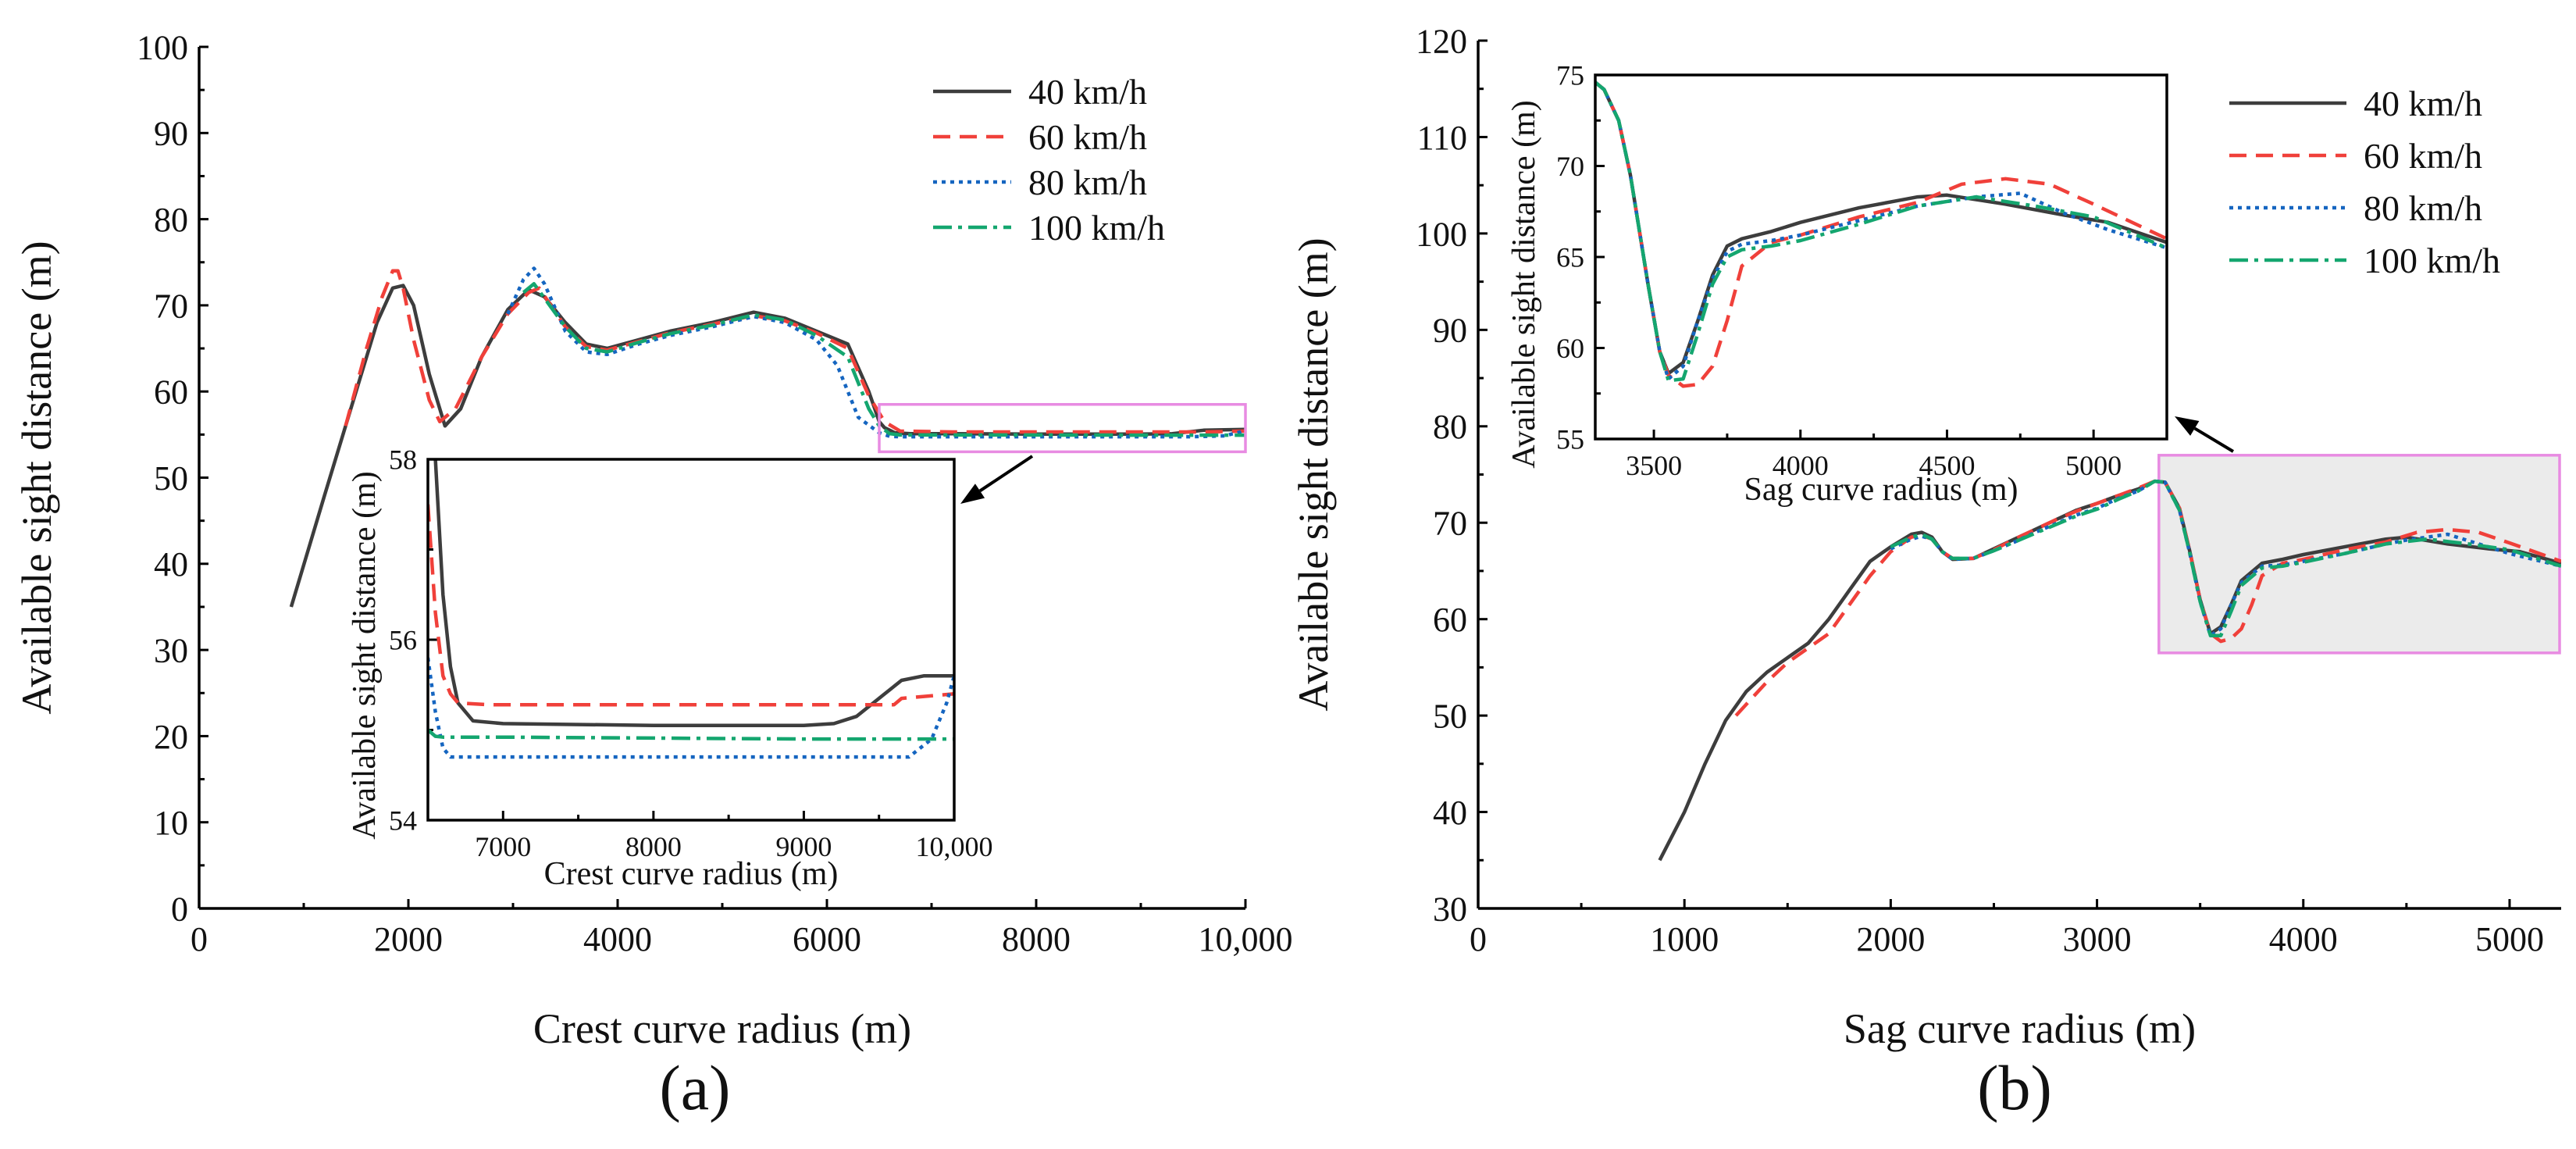 This screenshot has width=2576, height=1149. I want to click on panel-label-a: (a), so click(694, 1087).